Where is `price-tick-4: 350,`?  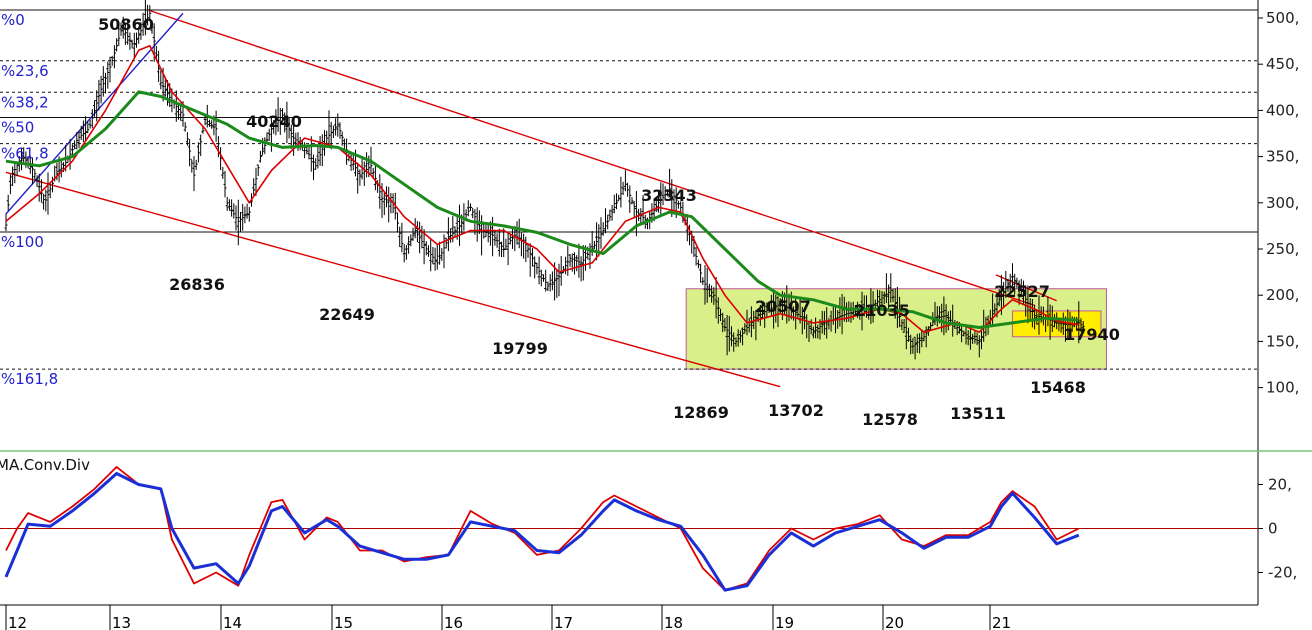
price-tick-4: 350, is located at coordinates (1282, 157).